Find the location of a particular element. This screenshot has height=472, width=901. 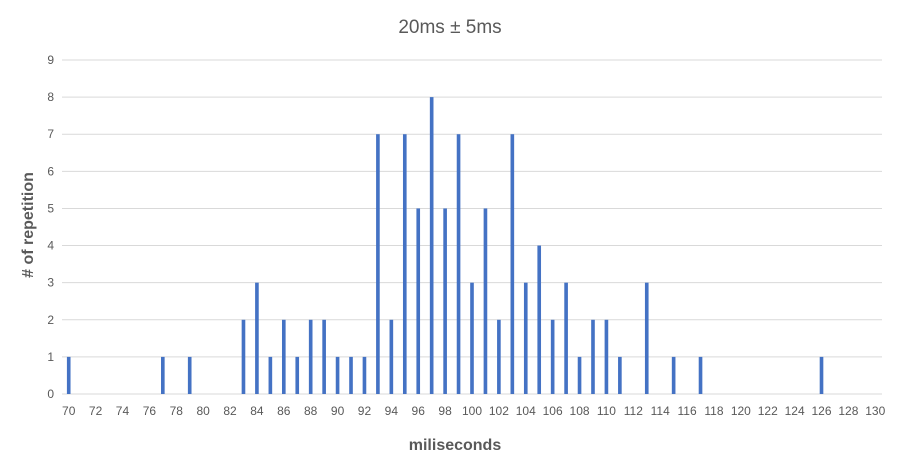

x-tick-label: 130 is located at coordinates (875, 411).